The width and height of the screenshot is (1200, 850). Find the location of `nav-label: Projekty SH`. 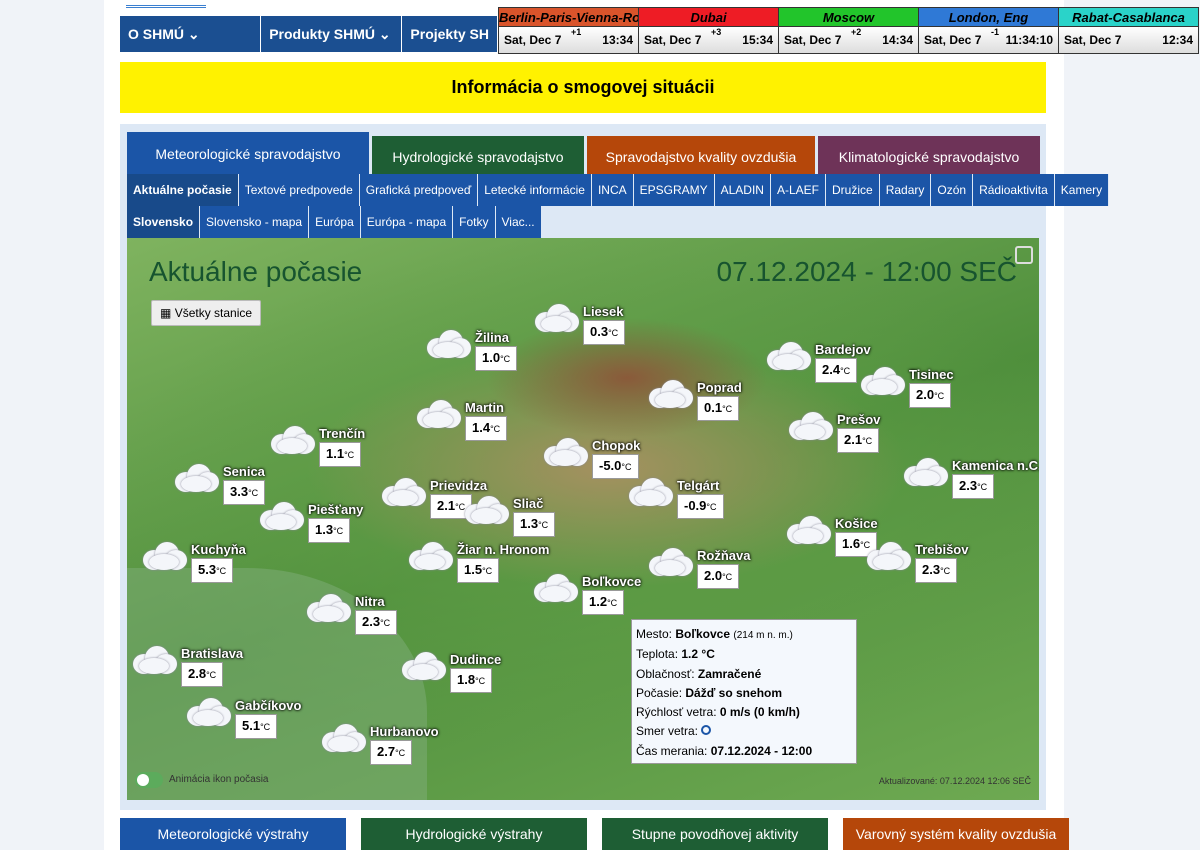

nav-label: Projekty SH is located at coordinates (449, 34).